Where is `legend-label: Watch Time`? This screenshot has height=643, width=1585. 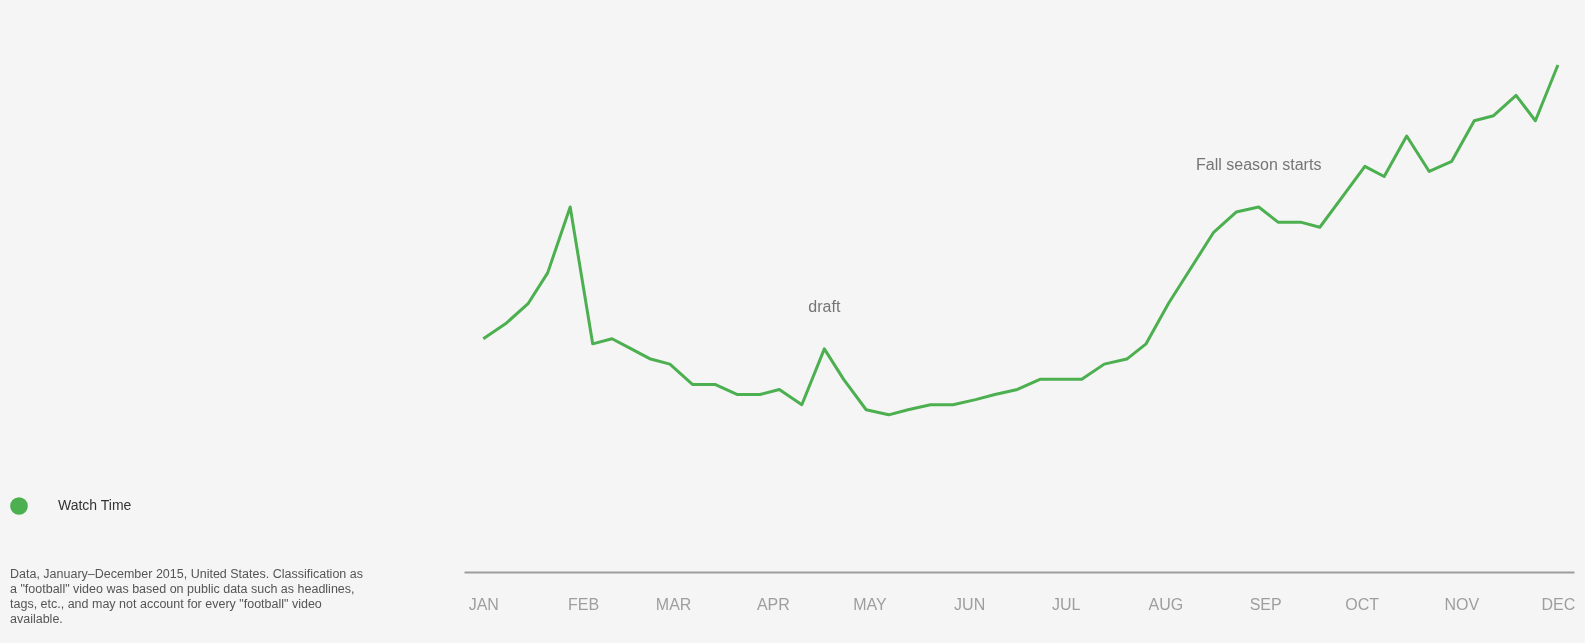 legend-label: Watch Time is located at coordinates (95, 505).